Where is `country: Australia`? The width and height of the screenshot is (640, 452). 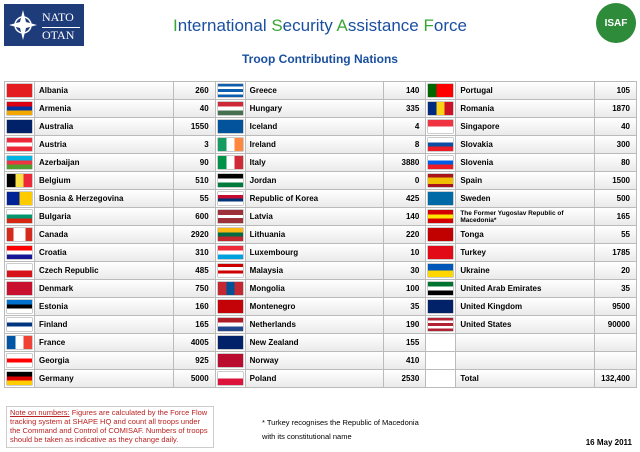
country: Australia is located at coordinates (104, 127).